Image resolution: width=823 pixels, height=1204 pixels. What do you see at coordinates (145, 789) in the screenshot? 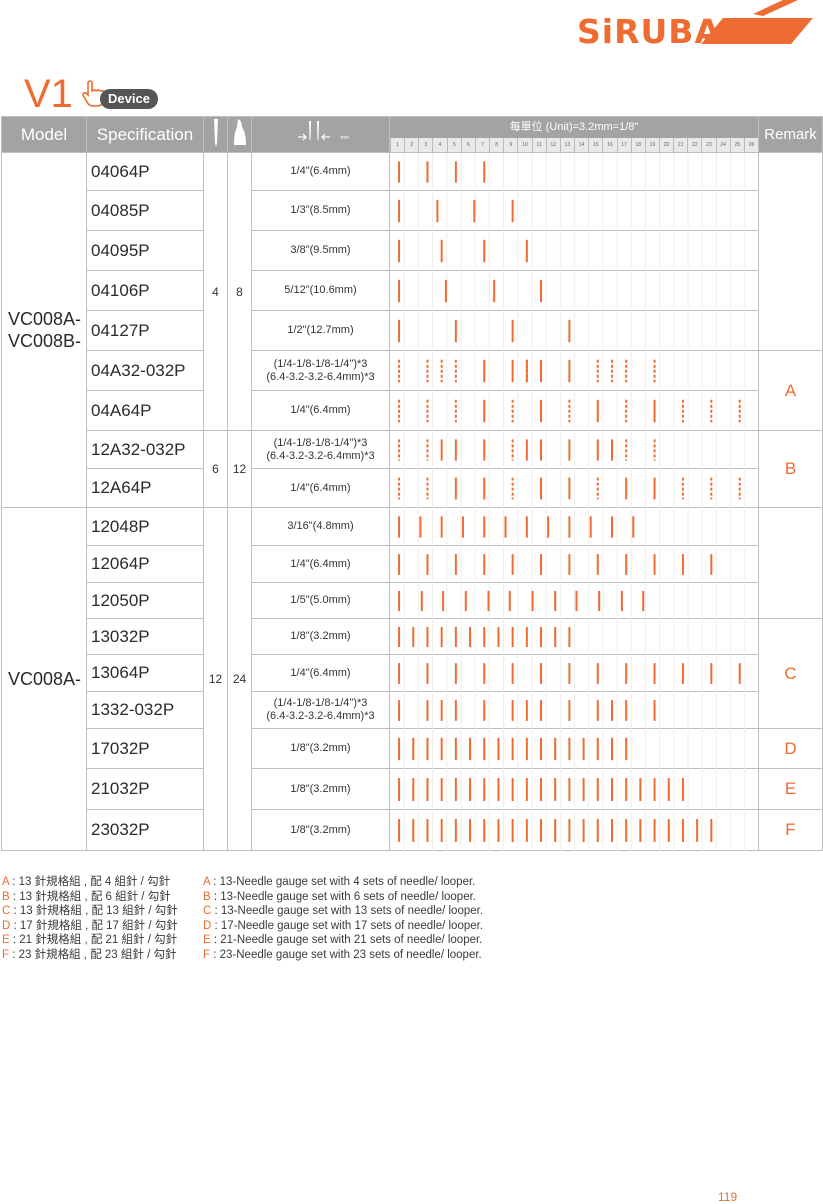
I see `spec-cell: 21032P` at bounding box center [145, 789].